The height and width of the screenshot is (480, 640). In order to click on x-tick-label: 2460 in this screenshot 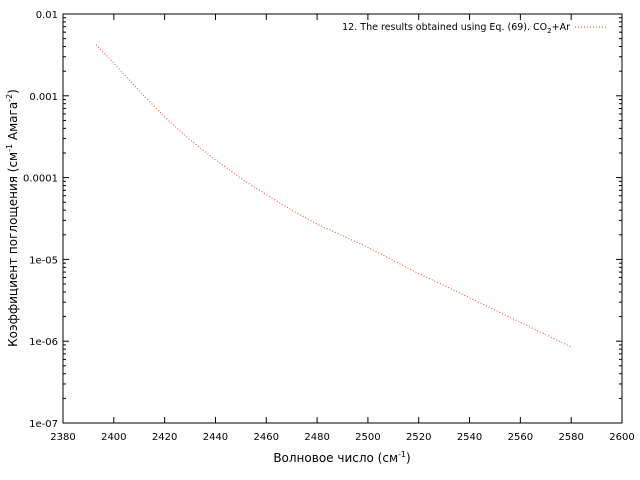, I will do `click(266, 437)`.